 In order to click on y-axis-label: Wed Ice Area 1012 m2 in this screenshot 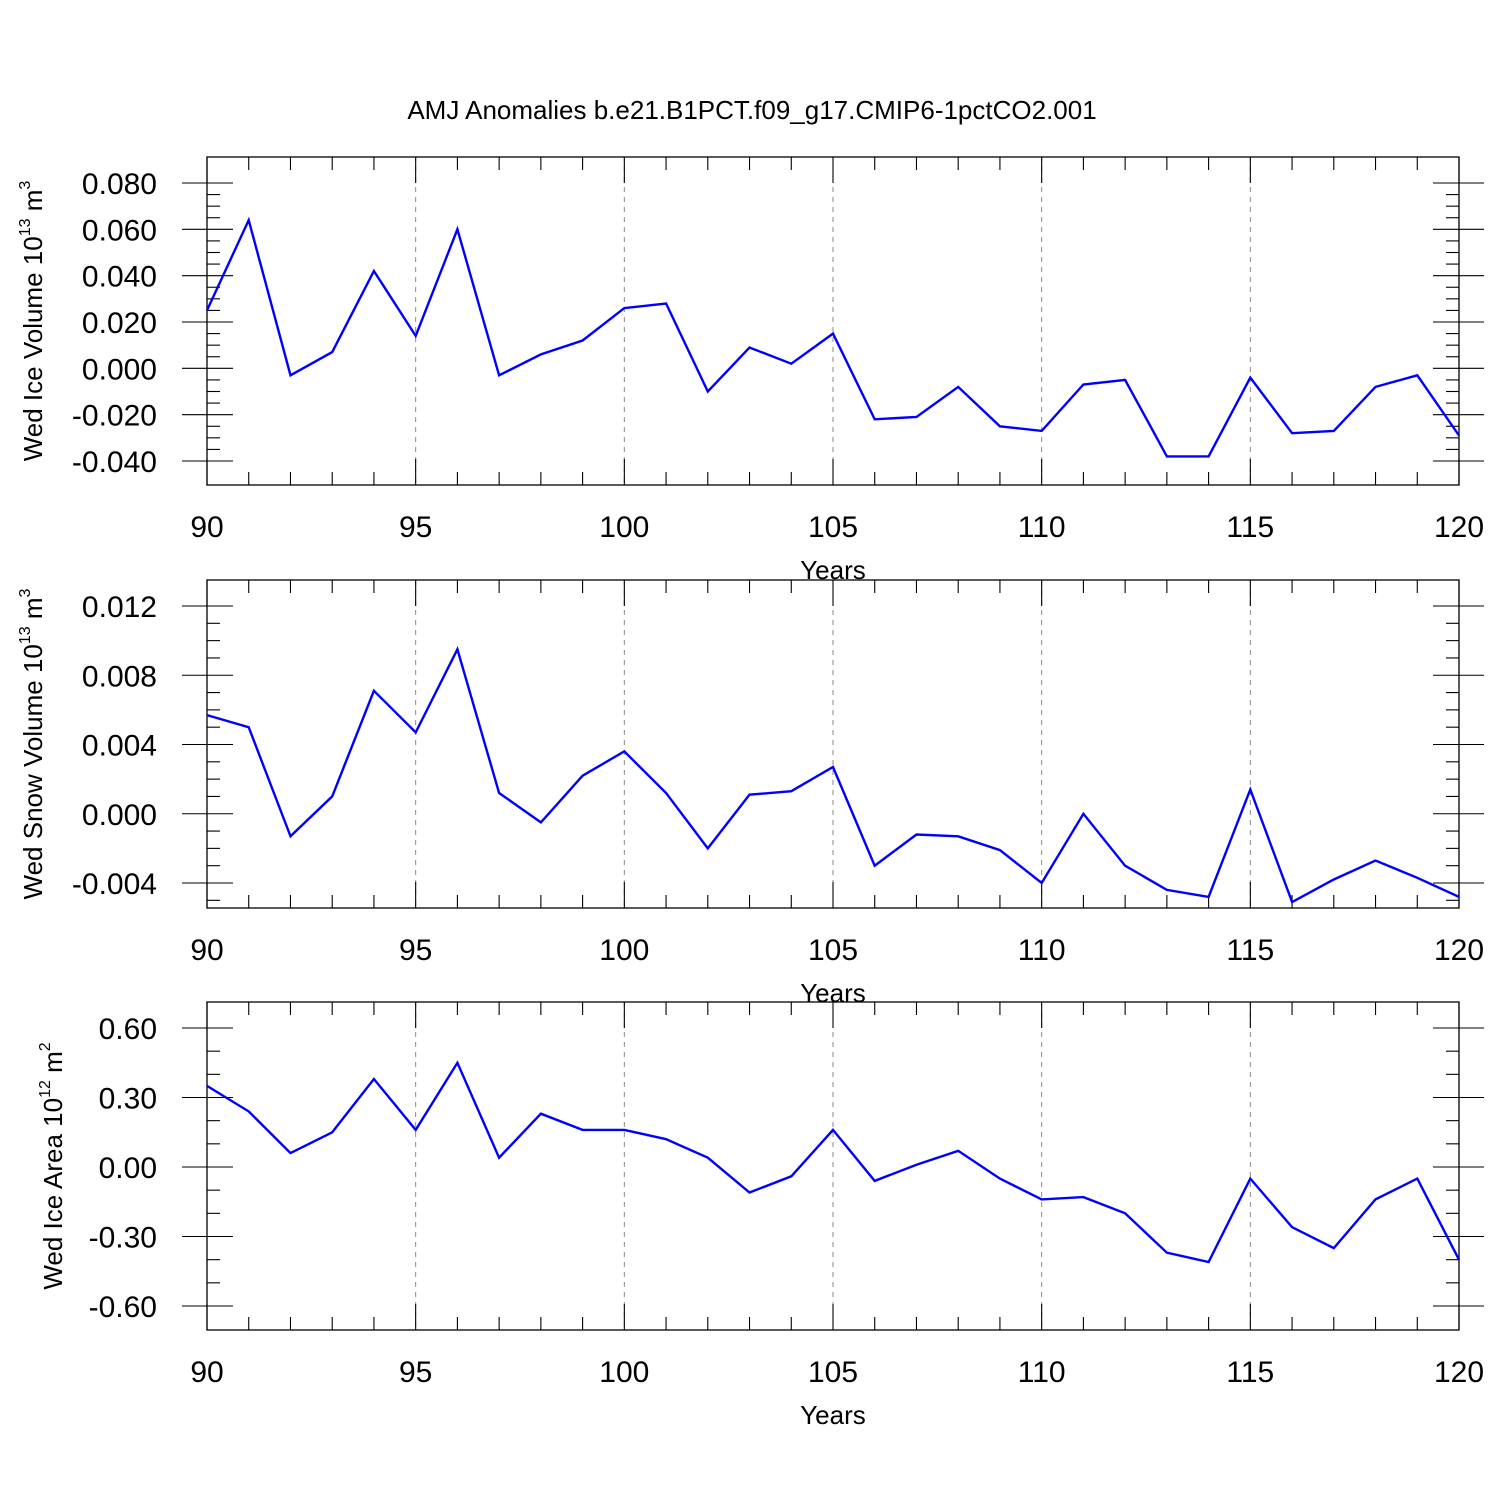, I will do `click(52, 1165)`.